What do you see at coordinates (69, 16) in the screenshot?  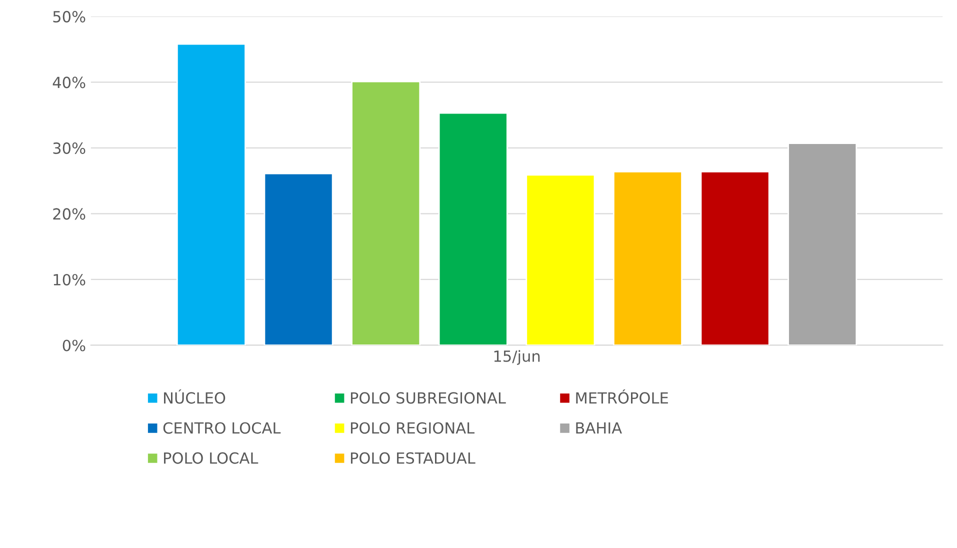 I see `y-tick-label: 50%` at bounding box center [69, 16].